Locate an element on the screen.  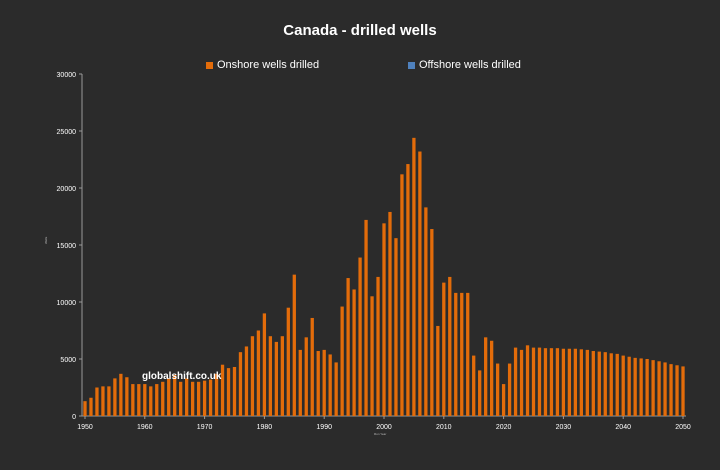
y-tick-label: 30000 is located at coordinates (67, 75).